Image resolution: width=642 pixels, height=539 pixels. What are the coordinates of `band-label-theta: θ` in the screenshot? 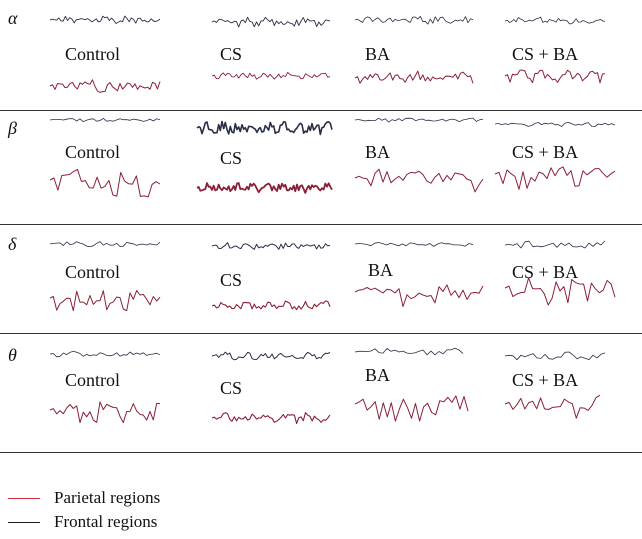 It's located at (12, 355).